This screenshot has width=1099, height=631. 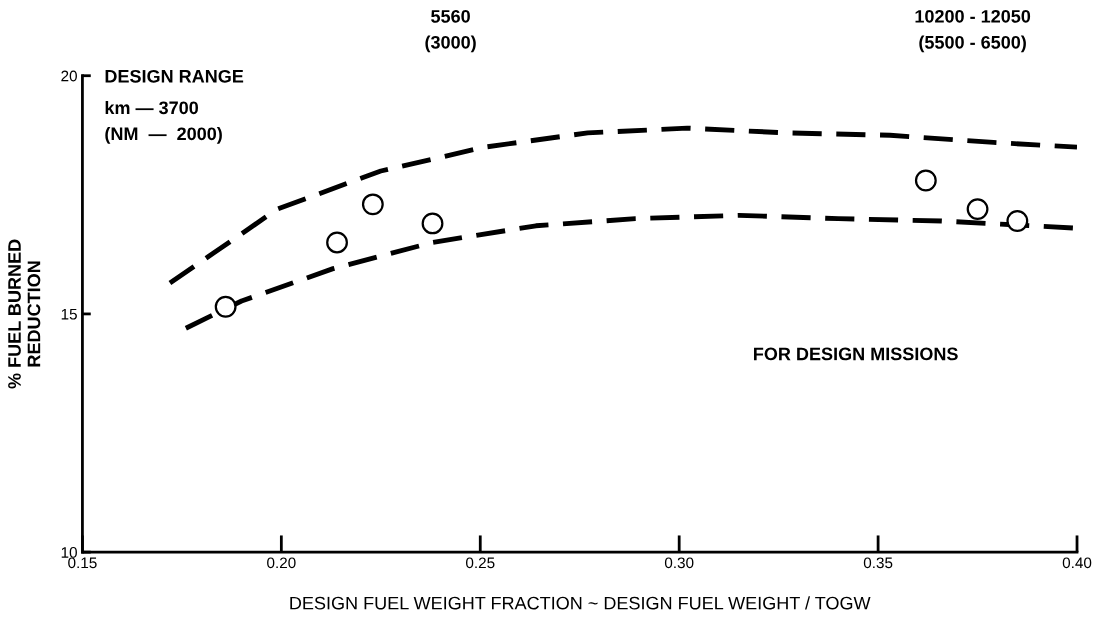 What do you see at coordinates (679, 563) in the screenshot?
I see `x-tick-label: 0.30` at bounding box center [679, 563].